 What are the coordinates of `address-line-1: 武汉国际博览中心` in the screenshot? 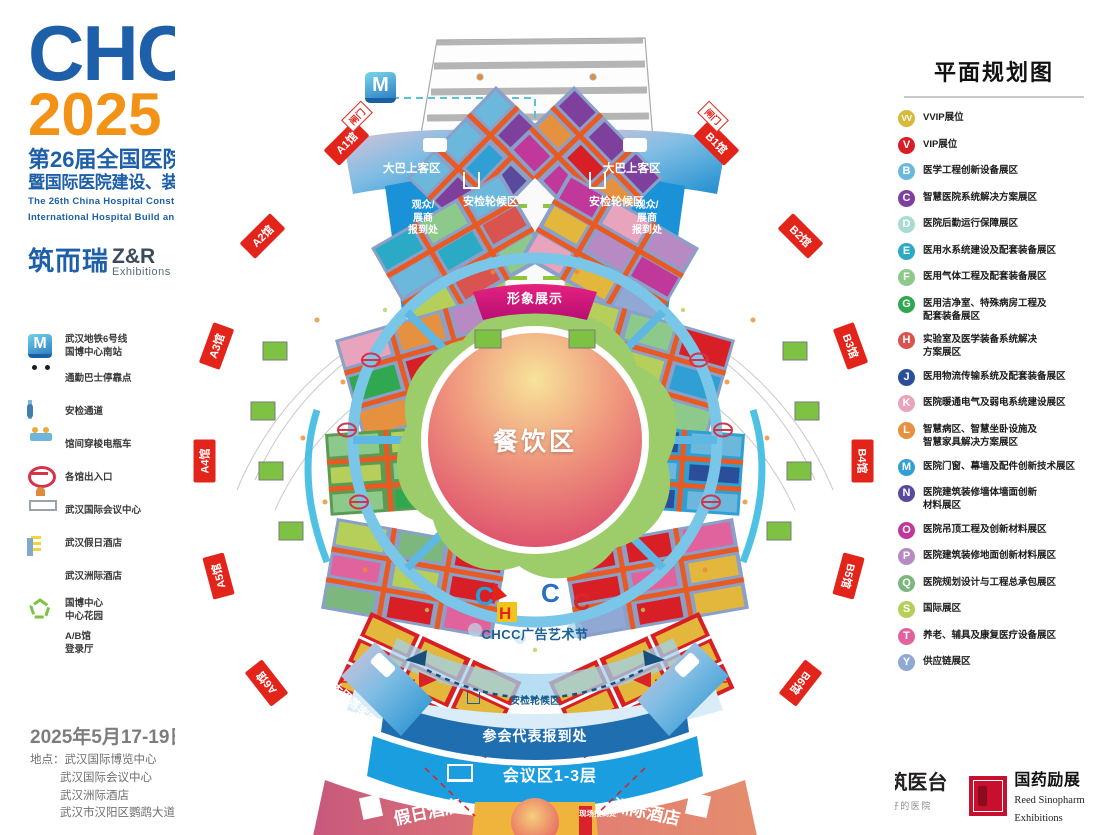 It's located at (110, 760).